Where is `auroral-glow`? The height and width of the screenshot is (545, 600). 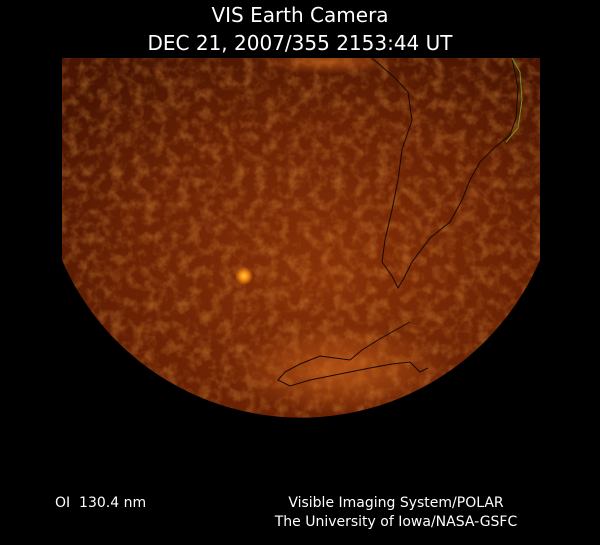
auroral-glow is located at coordinates (340, 370).